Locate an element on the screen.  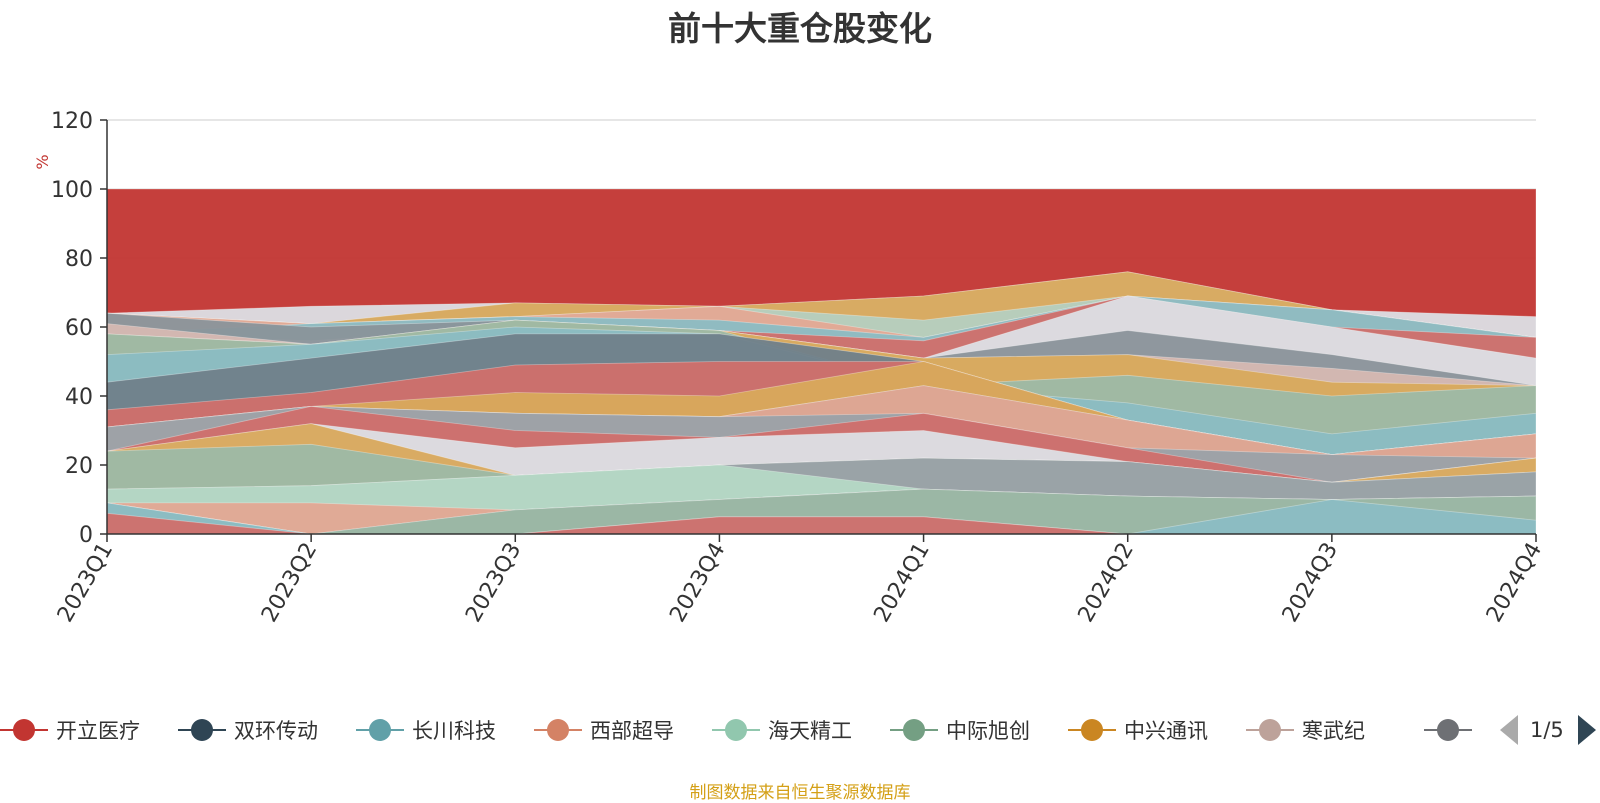
y-tick-label: 120 is located at coordinates (72, 121).